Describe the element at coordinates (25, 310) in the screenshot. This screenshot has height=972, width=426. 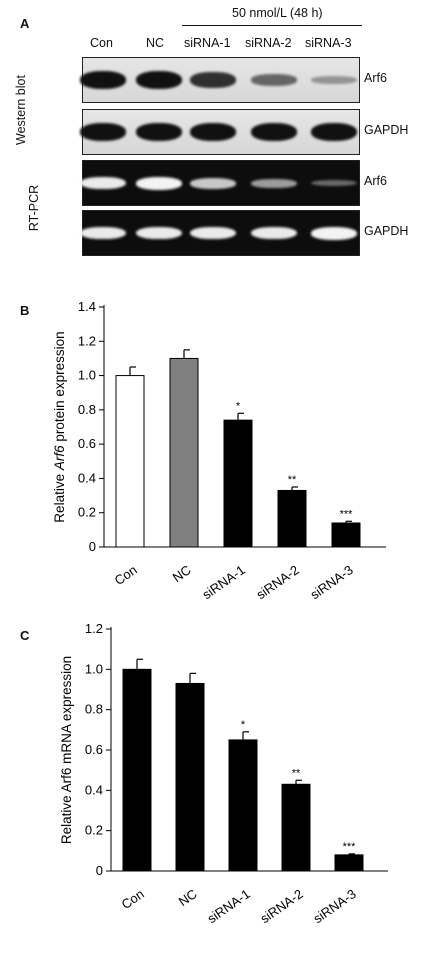
I see `panel-b-letter: B` at that location.